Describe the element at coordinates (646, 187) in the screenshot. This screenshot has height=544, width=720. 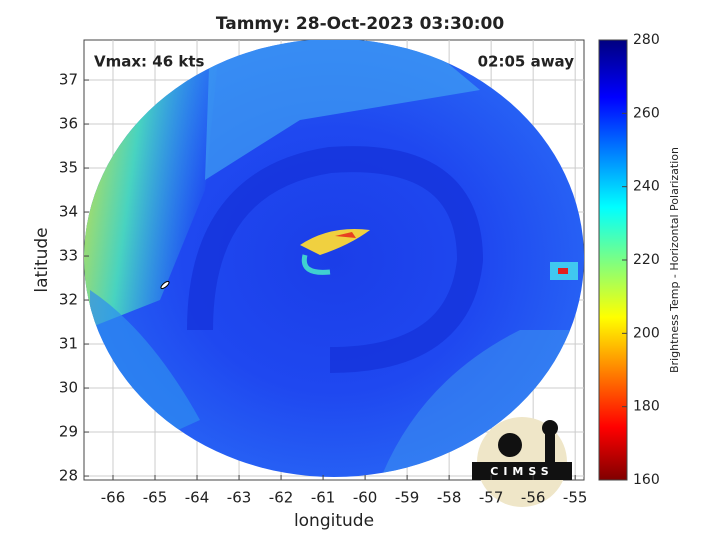
I see `colorbar-tick-label: 240` at that location.